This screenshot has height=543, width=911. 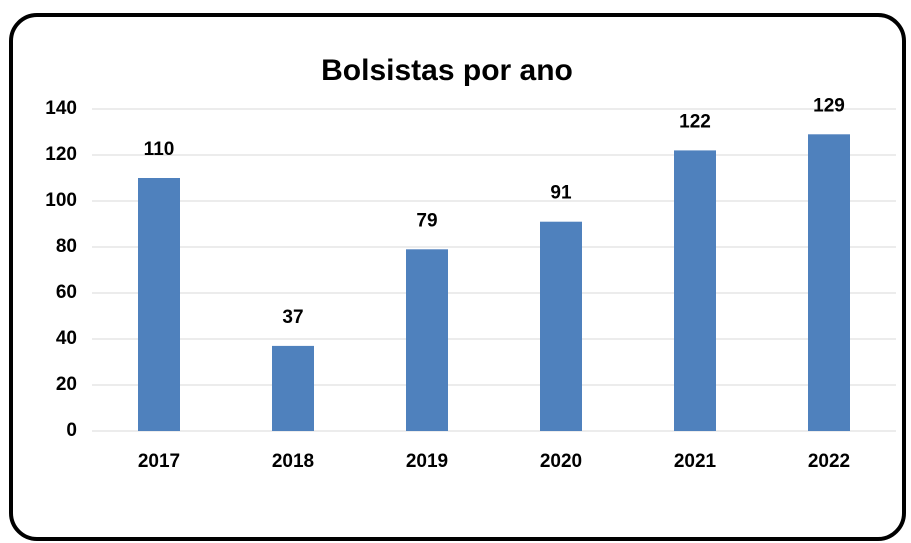 I want to click on data-label: 122, so click(x=695, y=121).